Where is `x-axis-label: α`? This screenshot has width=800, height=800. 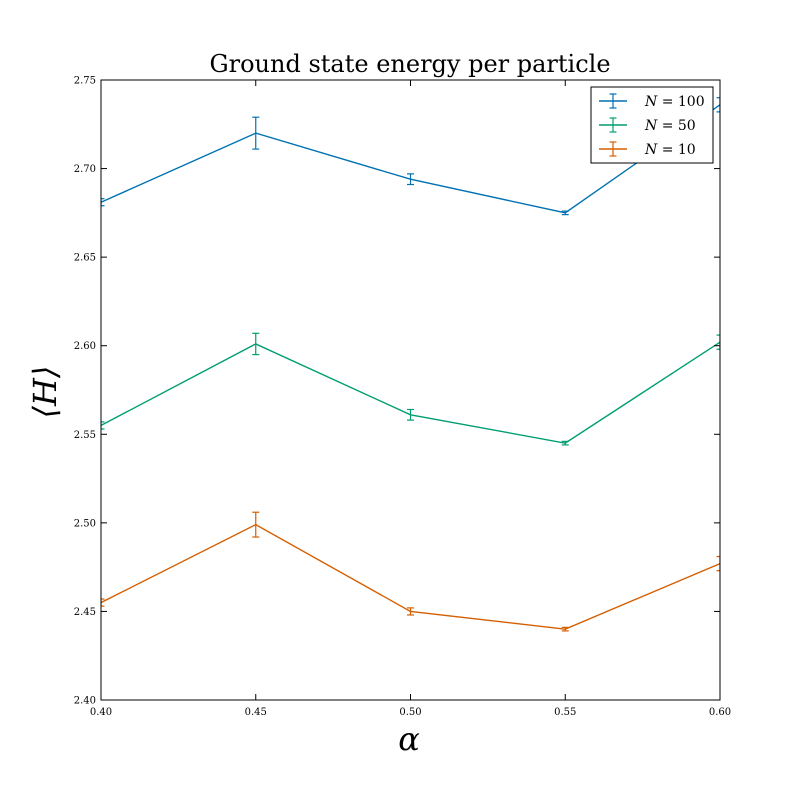
x-axis-label: α is located at coordinates (409, 739).